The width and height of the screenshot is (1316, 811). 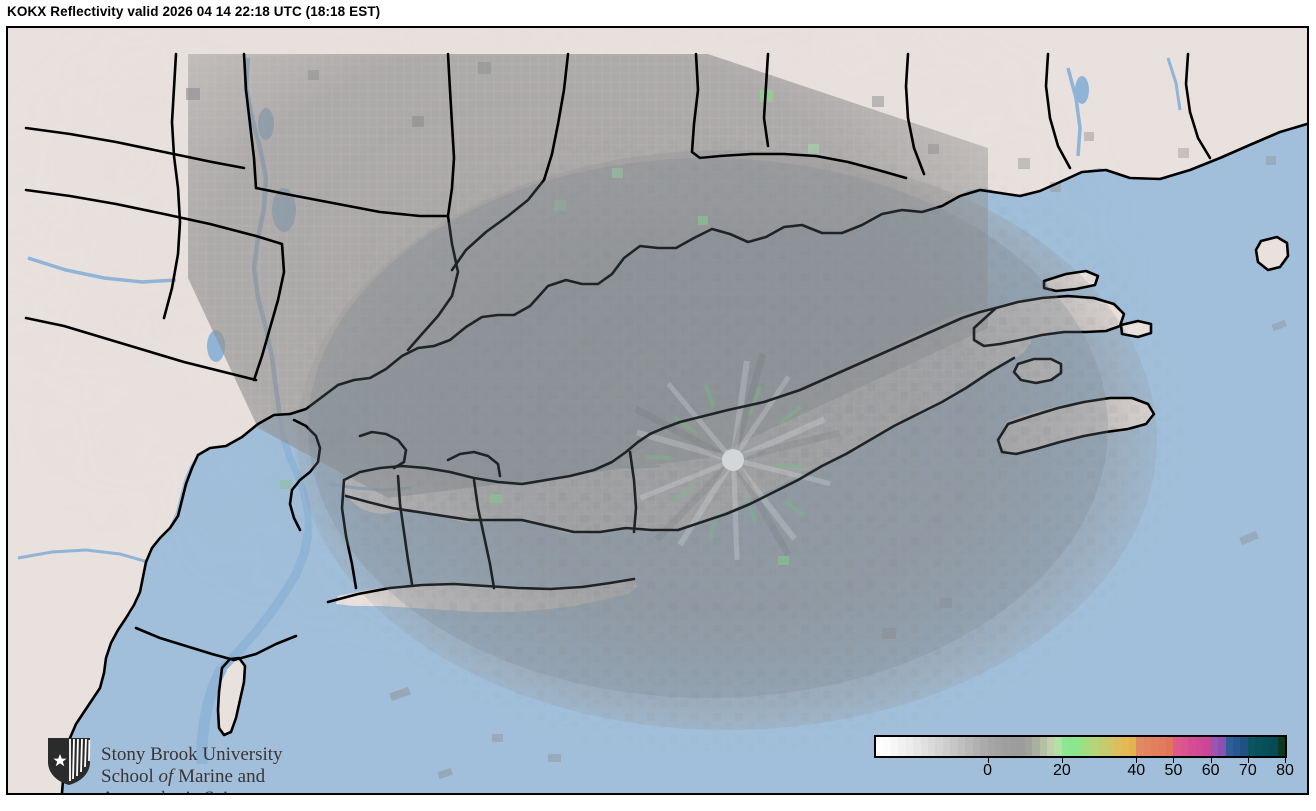 I want to click on shield-icon, so click(x=69, y=761).